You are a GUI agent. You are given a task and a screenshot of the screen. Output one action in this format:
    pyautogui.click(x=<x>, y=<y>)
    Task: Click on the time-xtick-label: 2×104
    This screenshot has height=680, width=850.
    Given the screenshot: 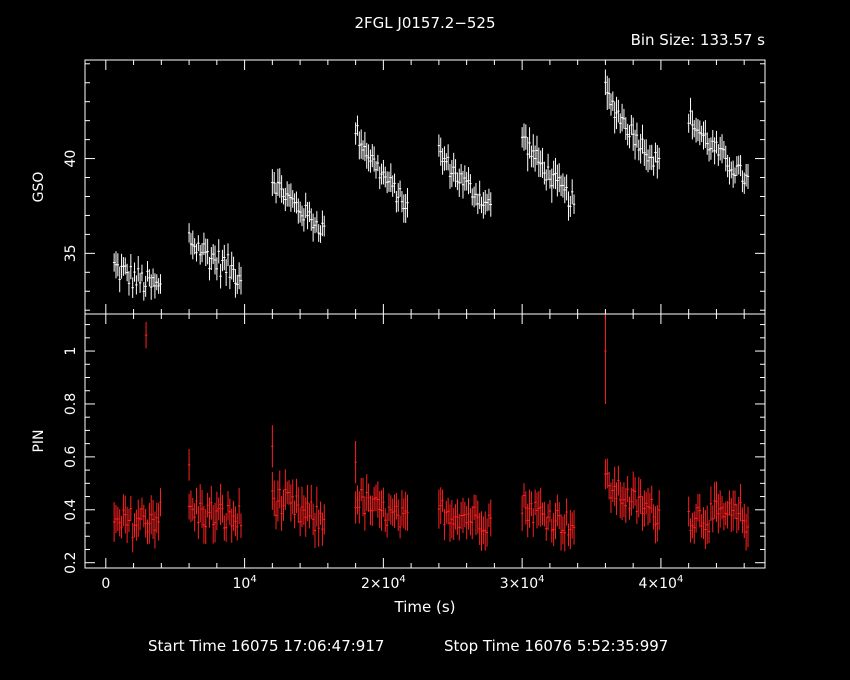 What is the action you would take?
    pyautogui.click(x=383, y=583)
    